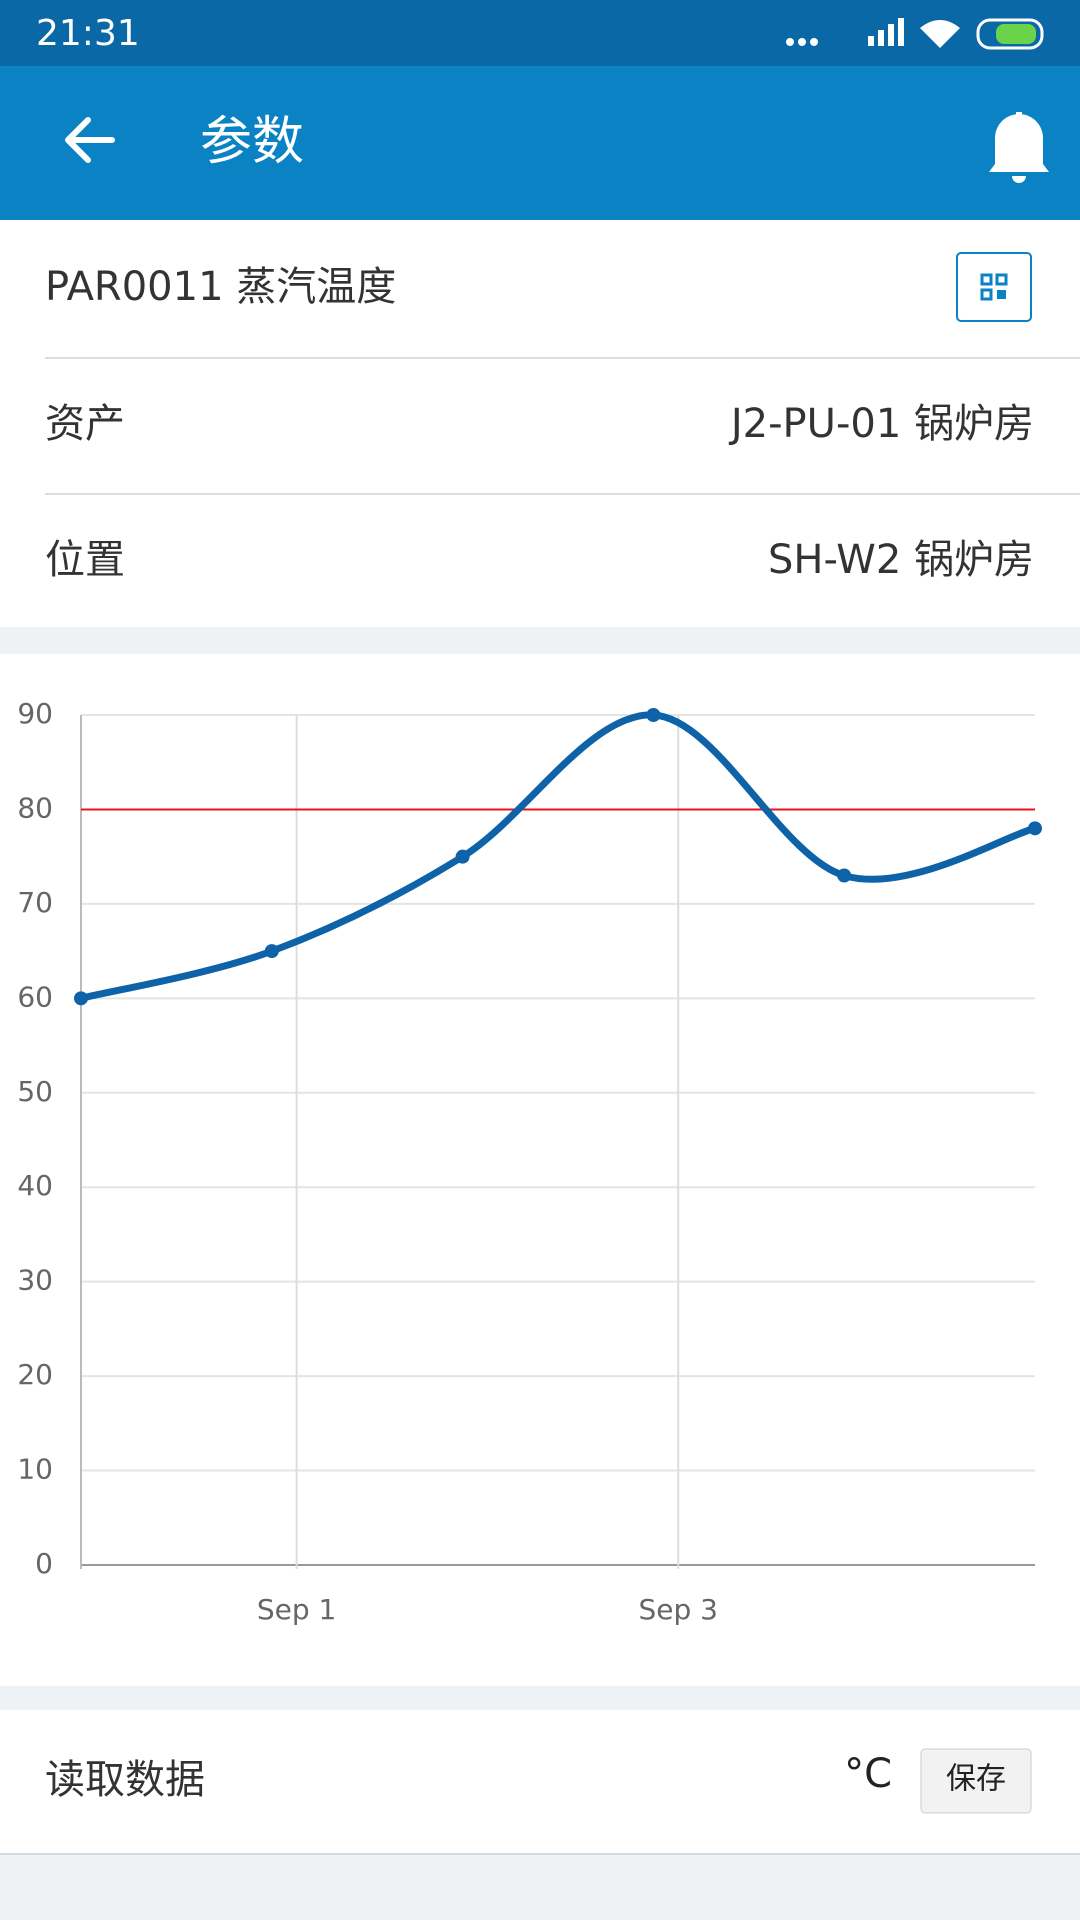  Describe the element at coordinates (678, 1609) in the screenshot. I see `x-tick-label: Sep 3` at that location.